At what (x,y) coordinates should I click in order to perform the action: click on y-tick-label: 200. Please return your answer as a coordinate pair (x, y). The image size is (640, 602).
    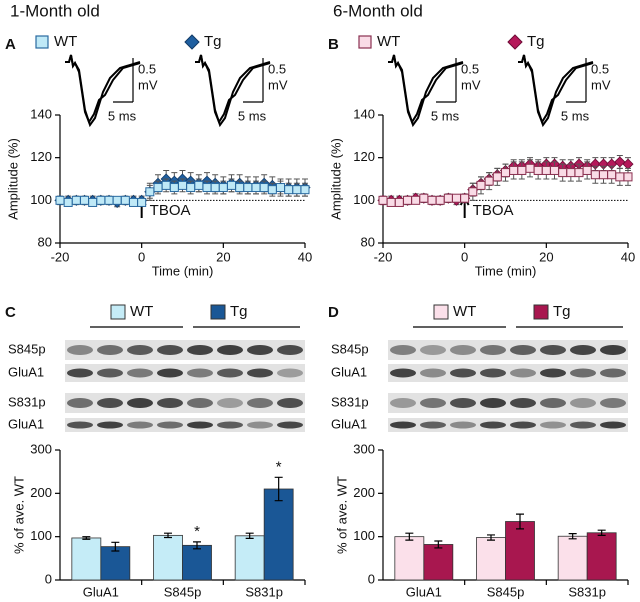
    Looking at the image, I should click on (364, 492).